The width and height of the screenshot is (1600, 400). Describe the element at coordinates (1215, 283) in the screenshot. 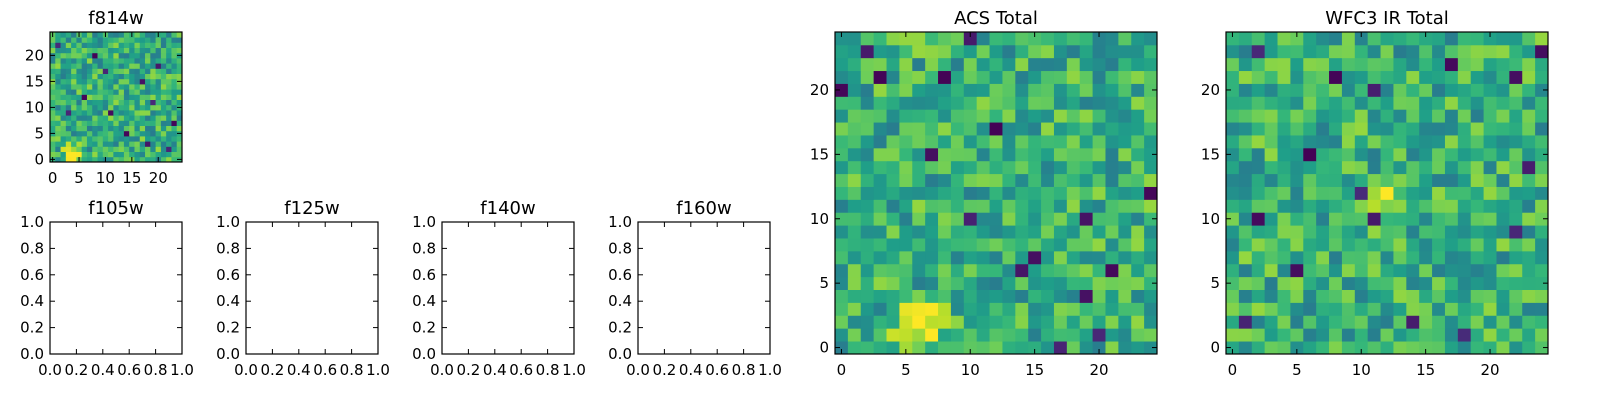

I see `y-tick-label: 5` at that location.